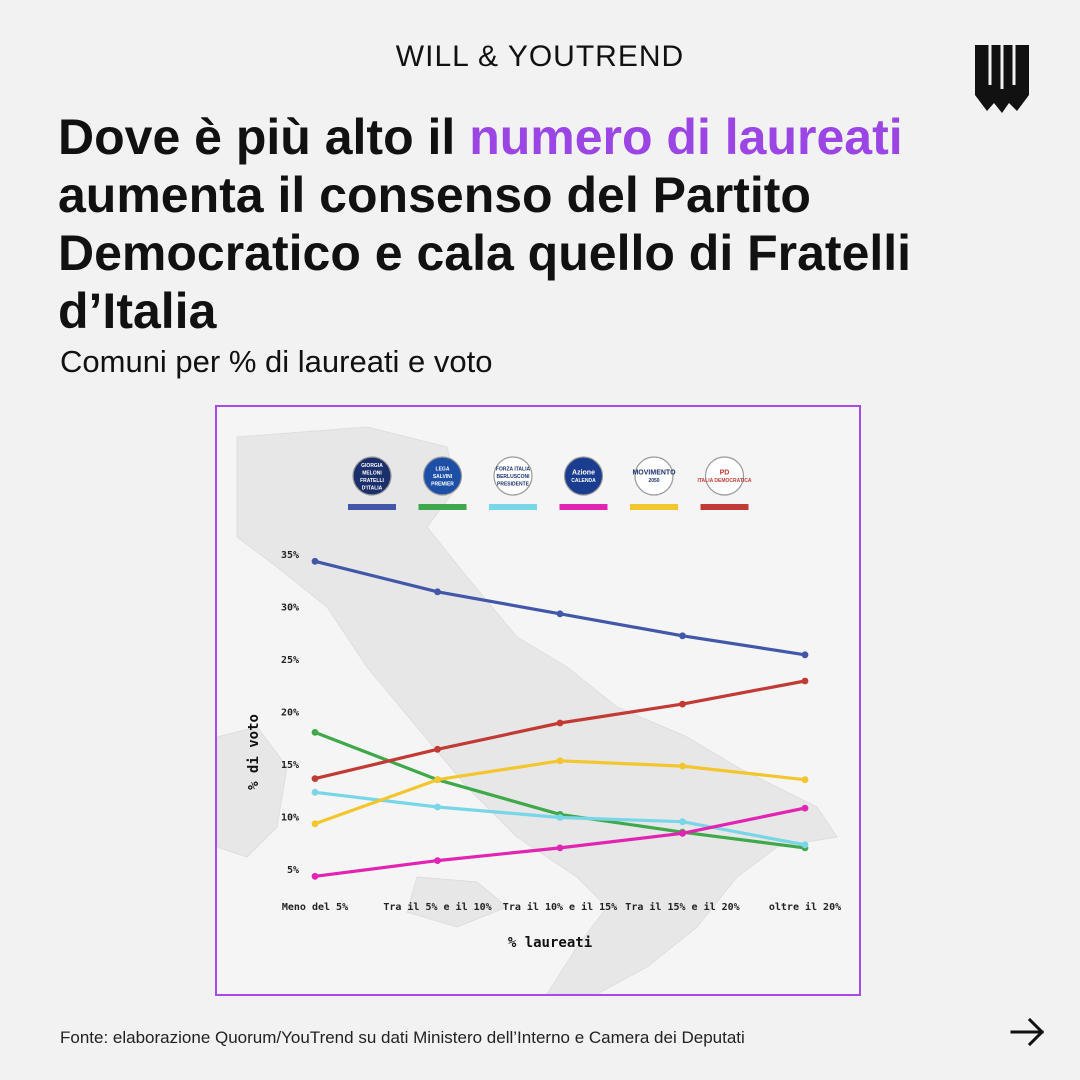 This screenshot has width=1080, height=1080. What do you see at coordinates (276, 361) in the screenshot?
I see `subtitle: Comuni per % di laureati e voto` at bounding box center [276, 361].